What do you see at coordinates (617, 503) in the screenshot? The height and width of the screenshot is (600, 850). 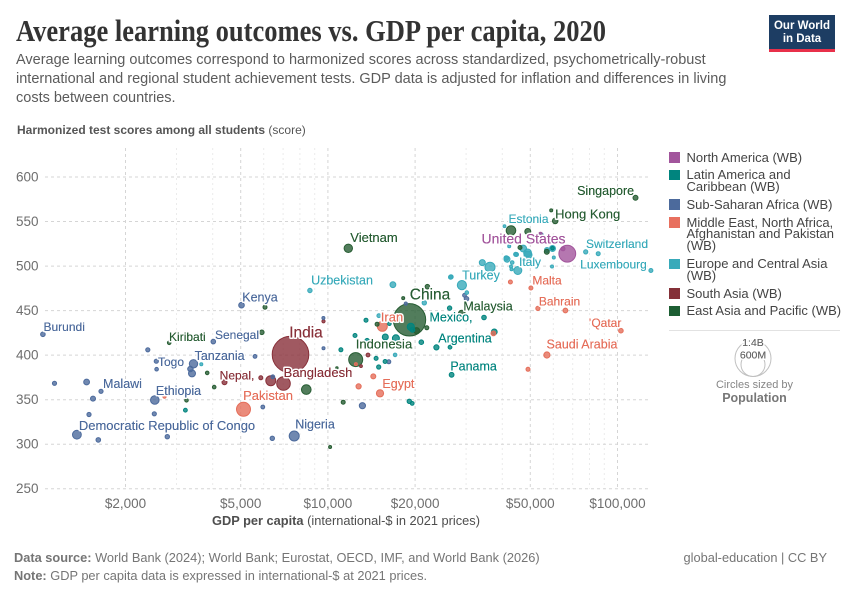 I see `svg-text: $100,000` at bounding box center [617, 503].